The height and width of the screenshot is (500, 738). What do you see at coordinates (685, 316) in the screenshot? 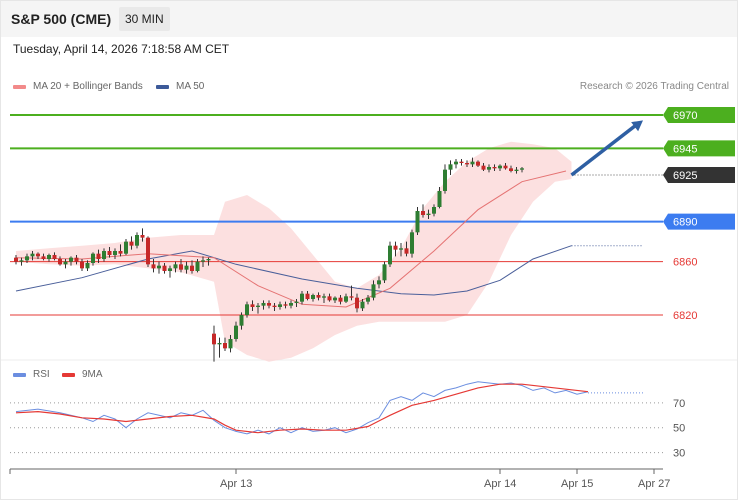
I see `level-label-6820: 6820` at bounding box center [685, 316].